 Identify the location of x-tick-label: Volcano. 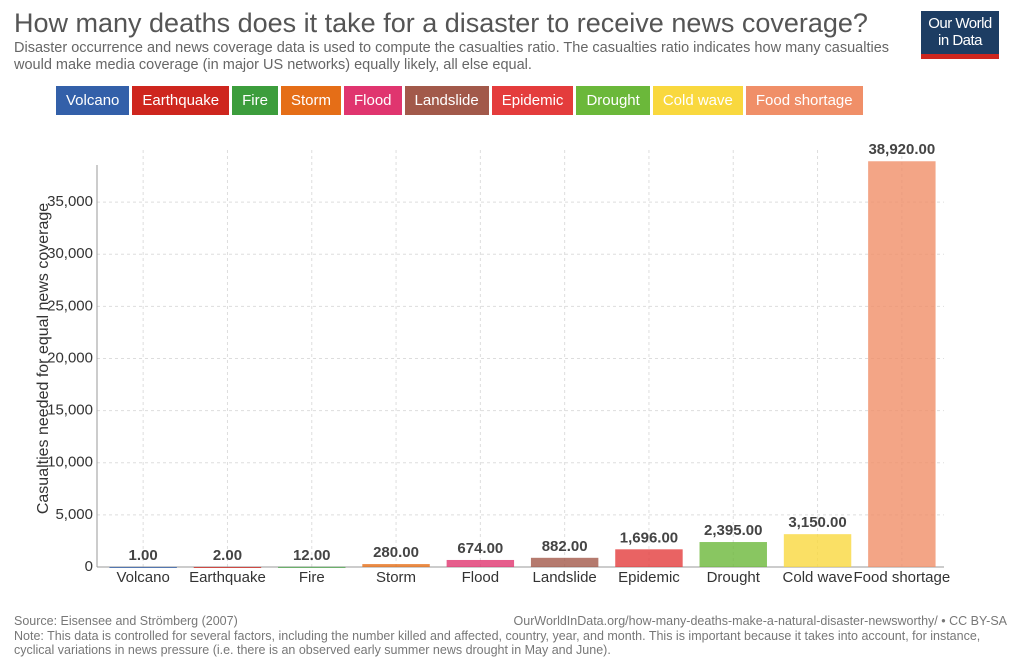
(142, 577).